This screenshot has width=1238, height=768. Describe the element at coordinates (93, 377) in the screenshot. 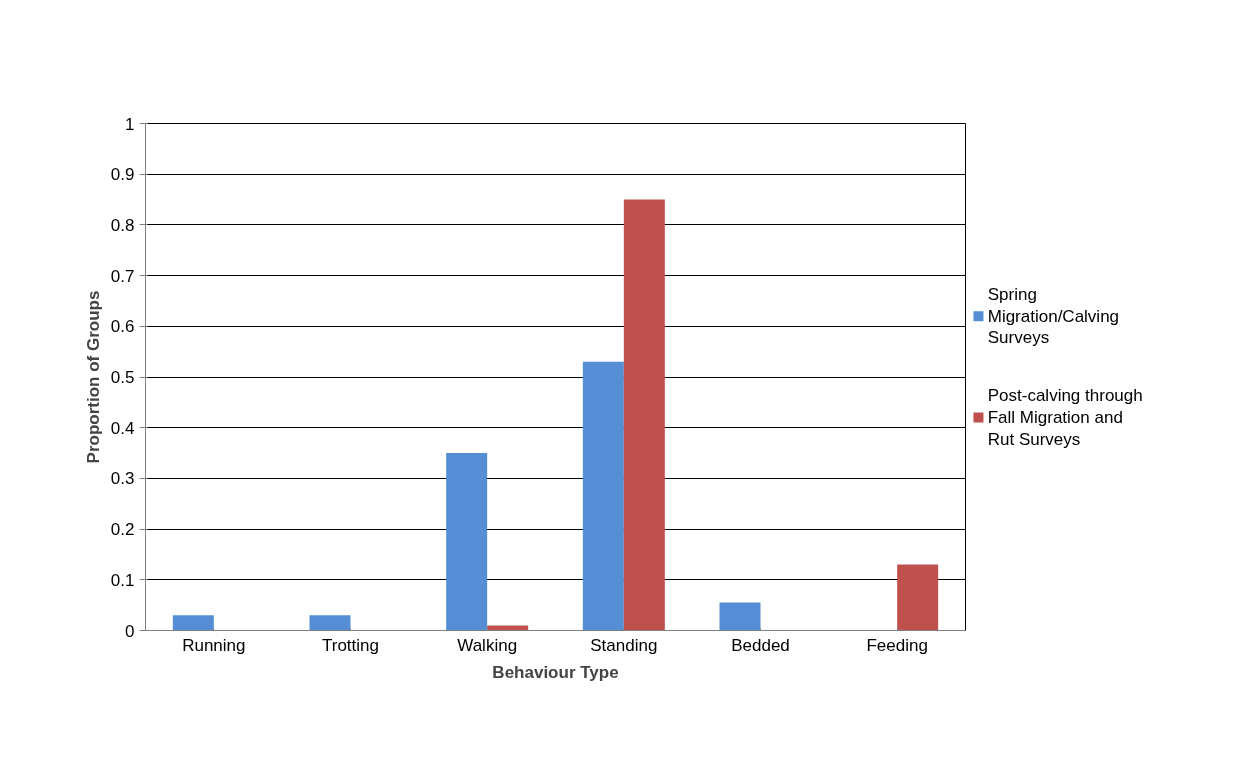

I see `y-axis-title: Proportion of Groups` at that location.